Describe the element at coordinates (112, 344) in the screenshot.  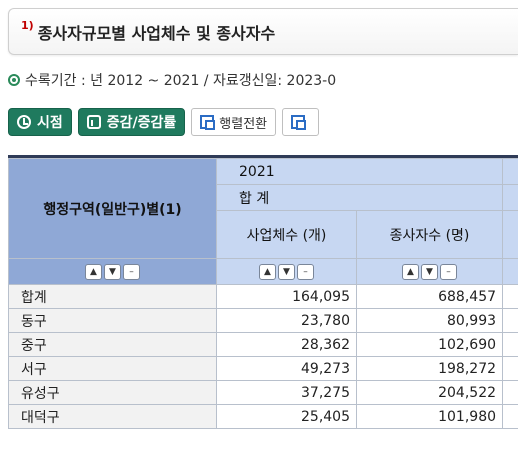
I see `row-label: 중구` at that location.